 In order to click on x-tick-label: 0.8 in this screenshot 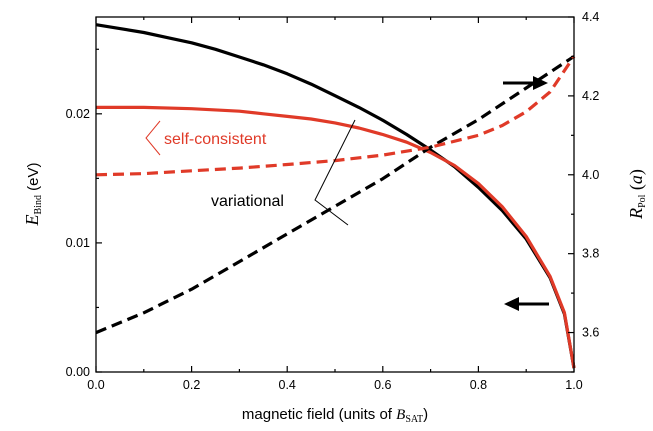, I will do `click(478, 385)`.